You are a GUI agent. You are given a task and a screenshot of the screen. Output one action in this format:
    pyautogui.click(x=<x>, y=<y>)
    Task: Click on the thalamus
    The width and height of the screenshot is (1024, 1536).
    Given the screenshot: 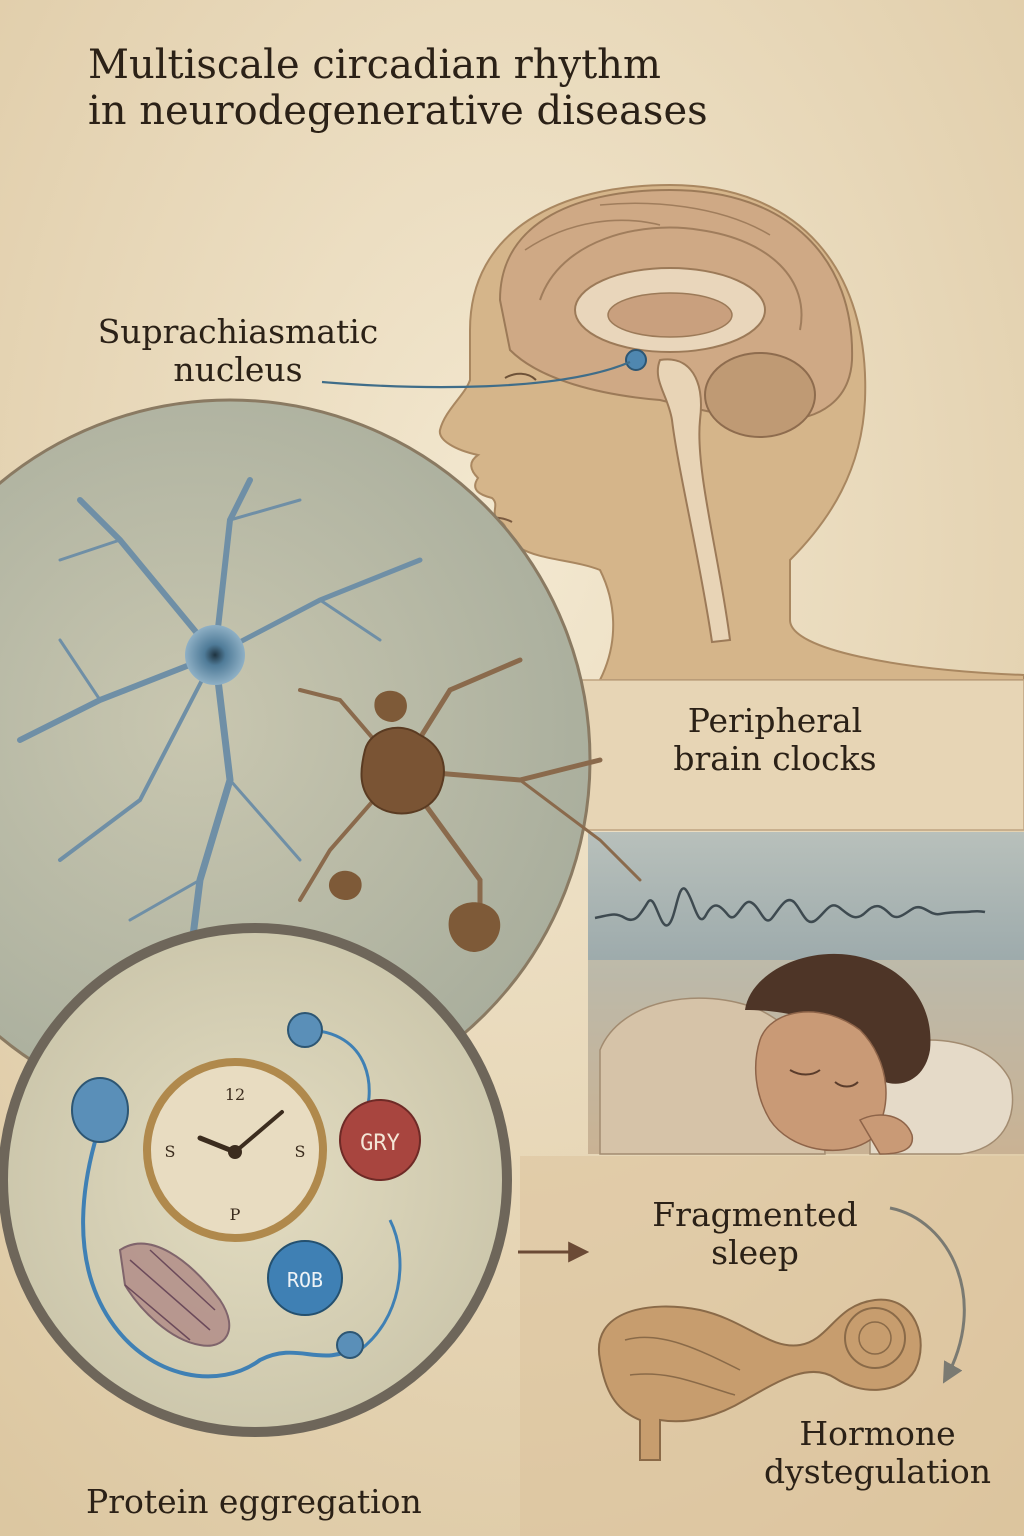 What is the action you would take?
    pyautogui.click(x=670, y=315)
    